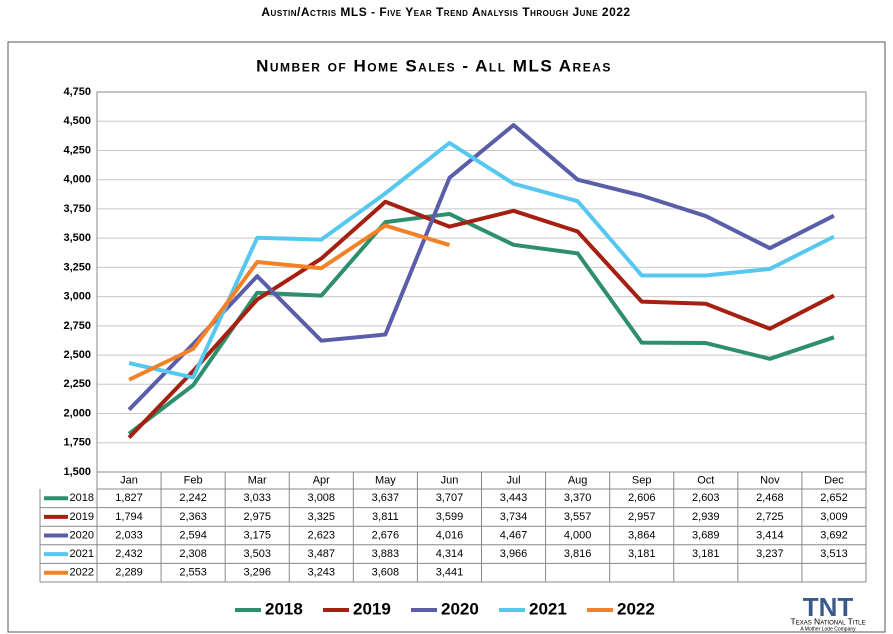  Describe the element at coordinates (834, 498) in the screenshot. I see `table-cell: 2,652` at that location.